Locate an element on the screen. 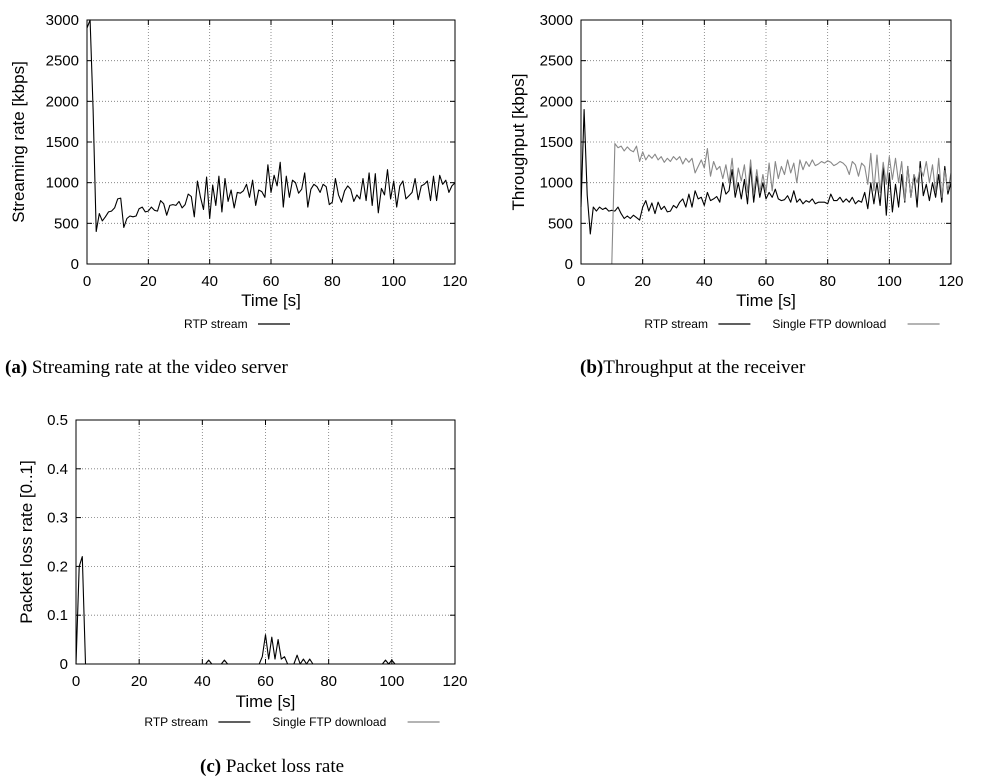 The width and height of the screenshot is (983, 780). y-axis-label: Packet loss rate [0..1] is located at coordinates (26, 541).